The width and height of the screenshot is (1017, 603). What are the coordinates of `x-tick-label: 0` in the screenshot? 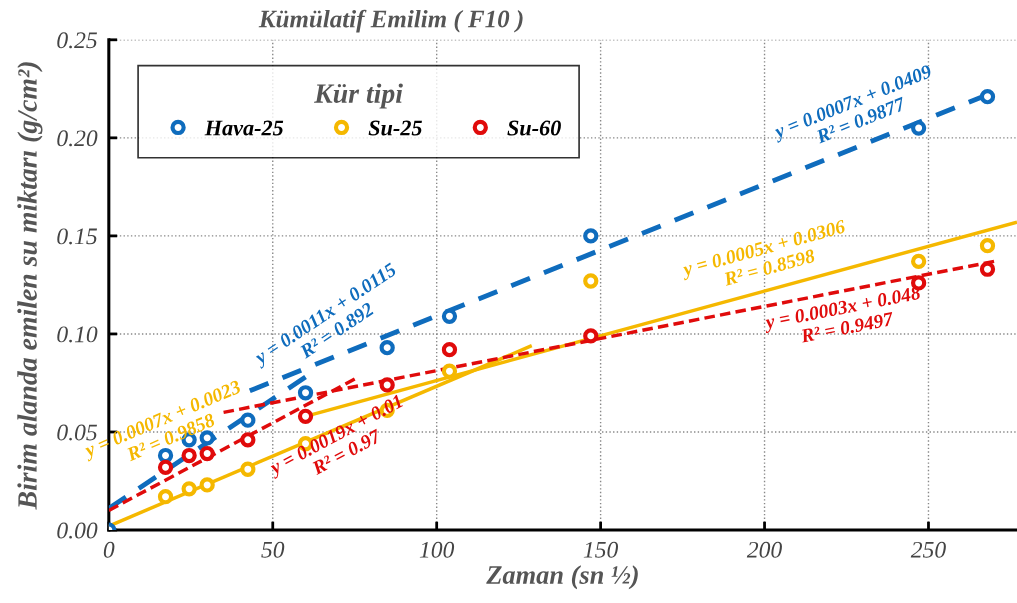 It's located at (109, 549).